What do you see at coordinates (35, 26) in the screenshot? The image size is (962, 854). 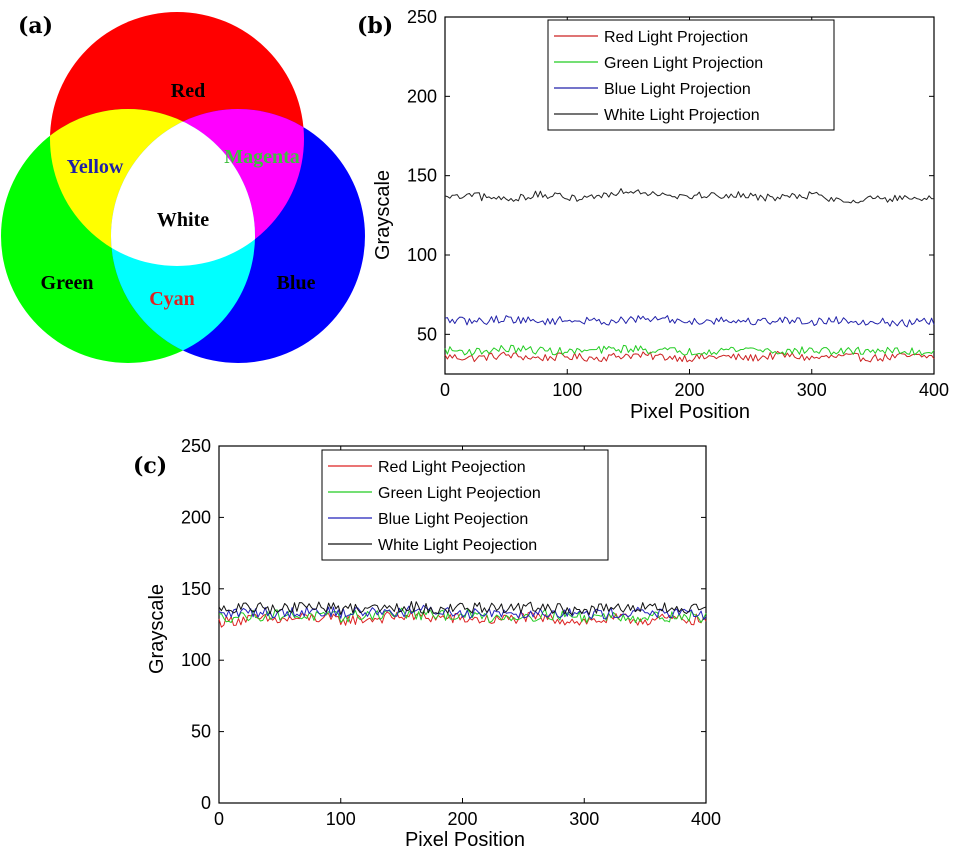 I see `panel-label-a: (a)` at bounding box center [35, 26].